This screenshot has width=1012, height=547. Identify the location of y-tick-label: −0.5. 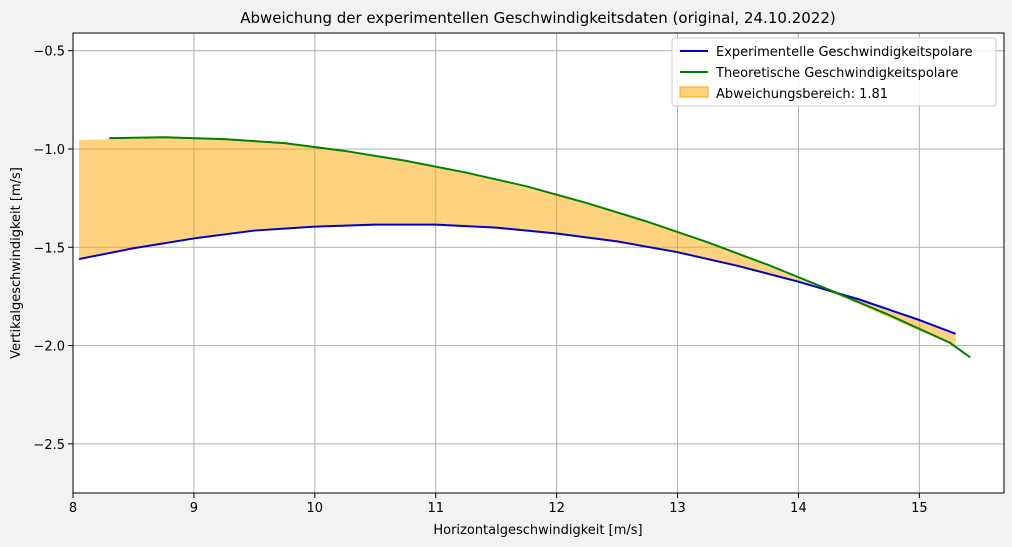
(49, 52).